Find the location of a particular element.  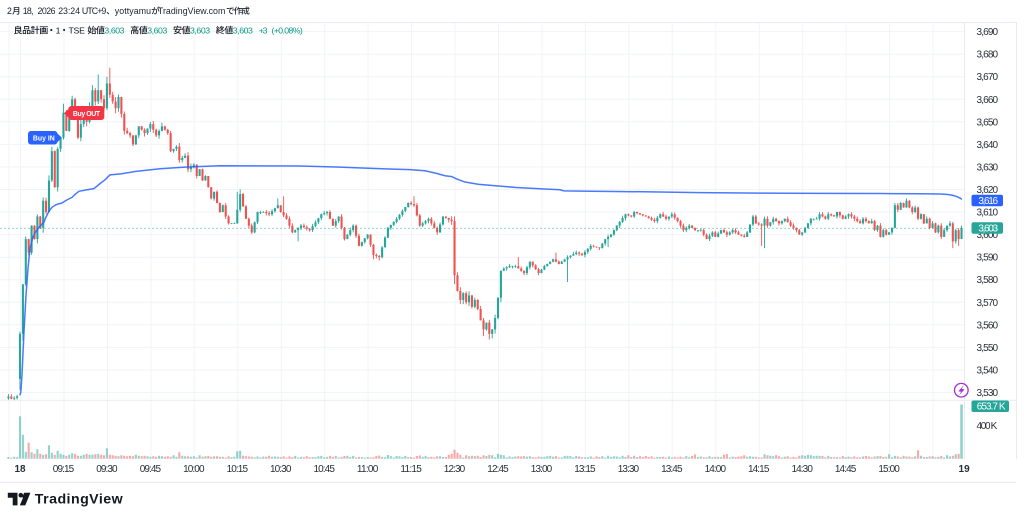

svg-text: 3,616 is located at coordinates (988, 201).